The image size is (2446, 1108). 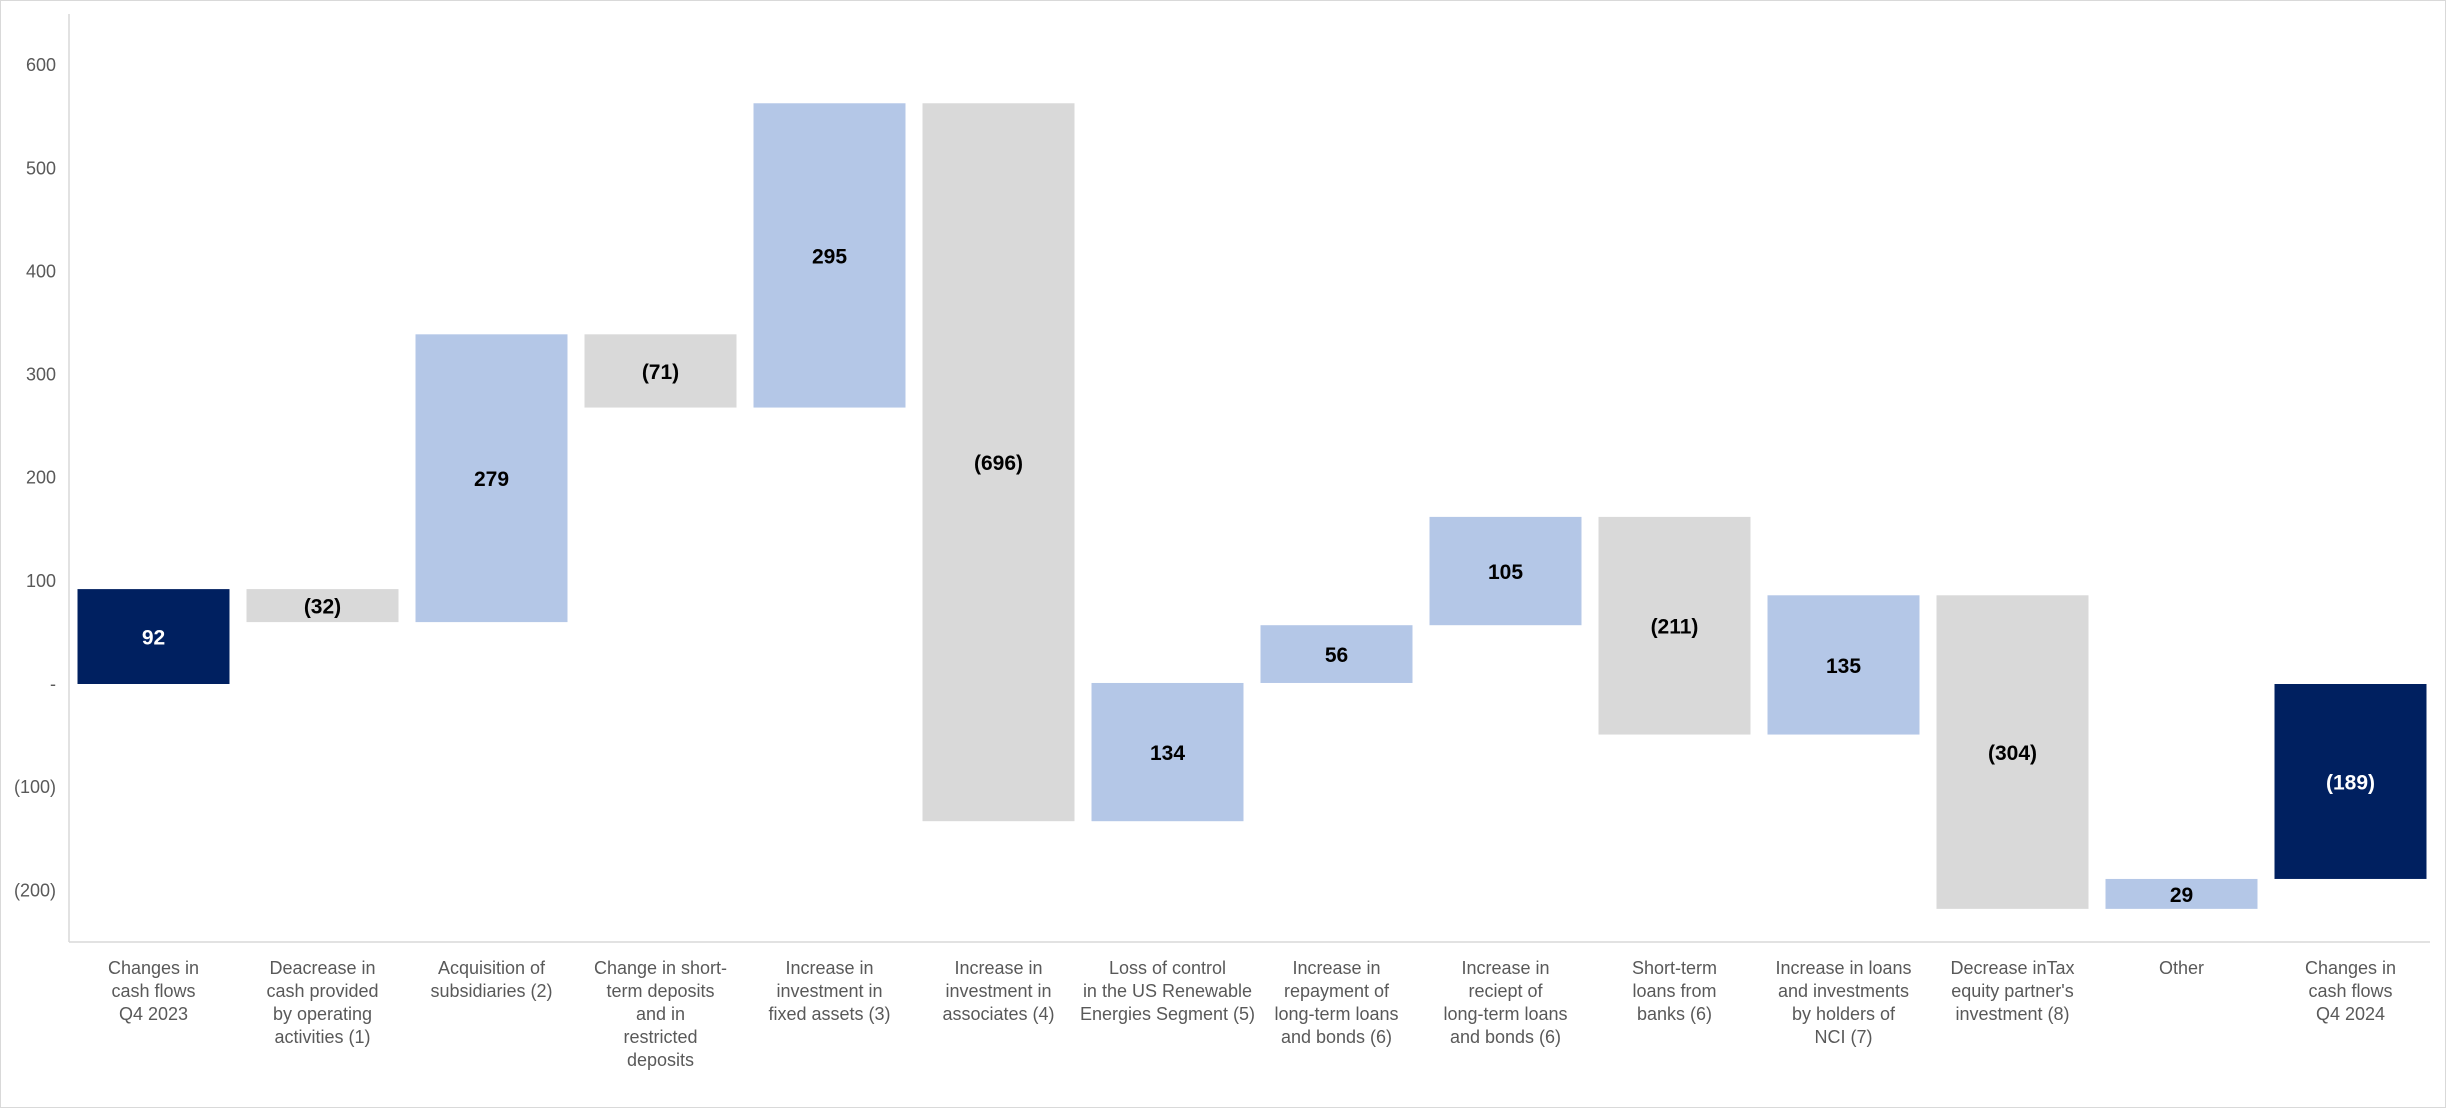 What do you see at coordinates (2012, 968) in the screenshot?
I see `category-label-line: Decrease inTax` at bounding box center [2012, 968].